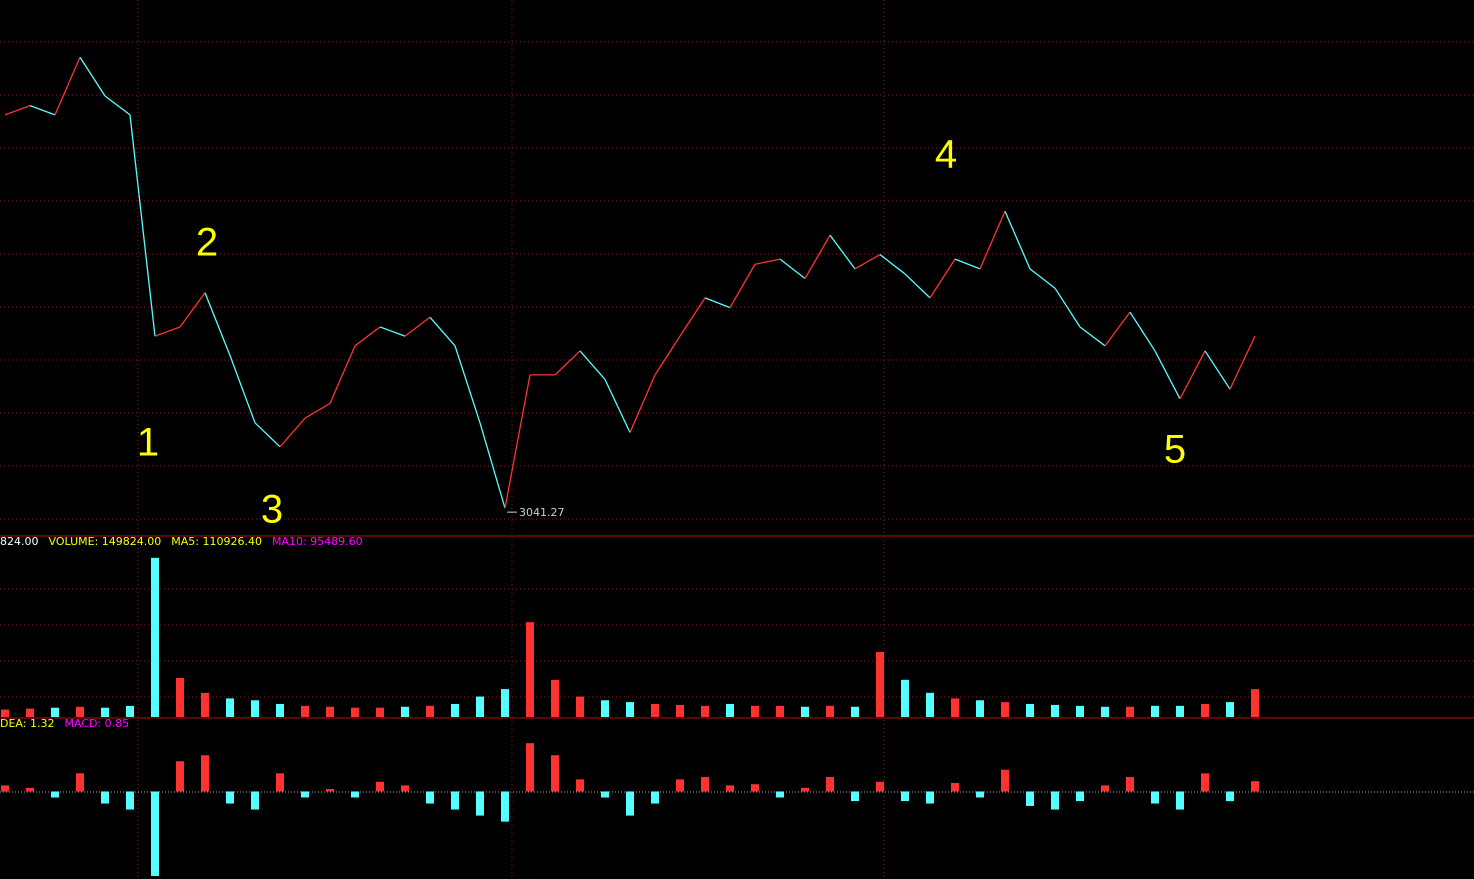 The image size is (1474, 879). Describe the element at coordinates (105, 541) in the screenshot. I see `legend-entry: VOLUME: 149824.00` at that location.